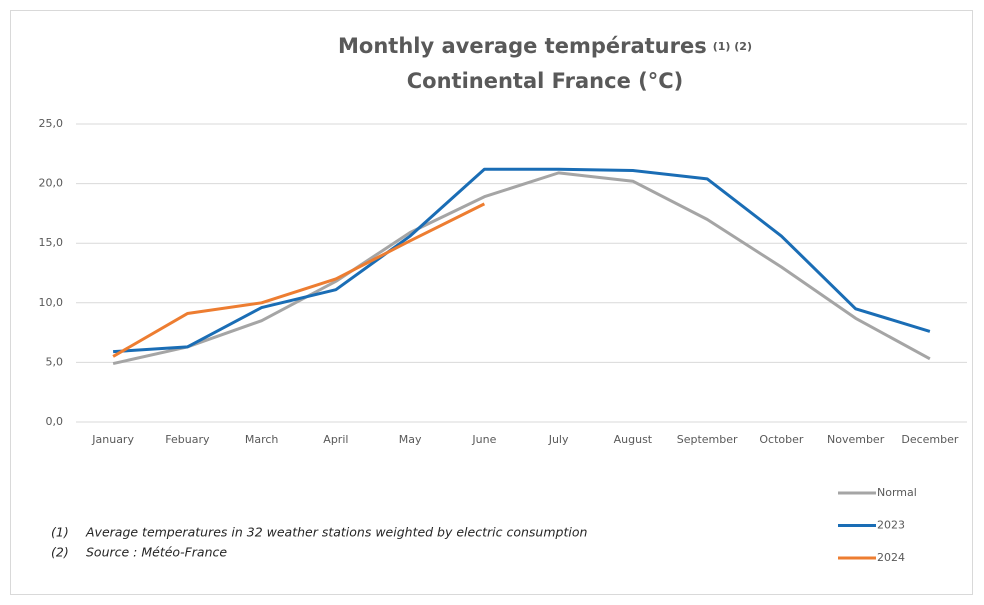 The width and height of the screenshot is (984, 605). I want to click on y-tick-label: 10,0, so click(51, 302).